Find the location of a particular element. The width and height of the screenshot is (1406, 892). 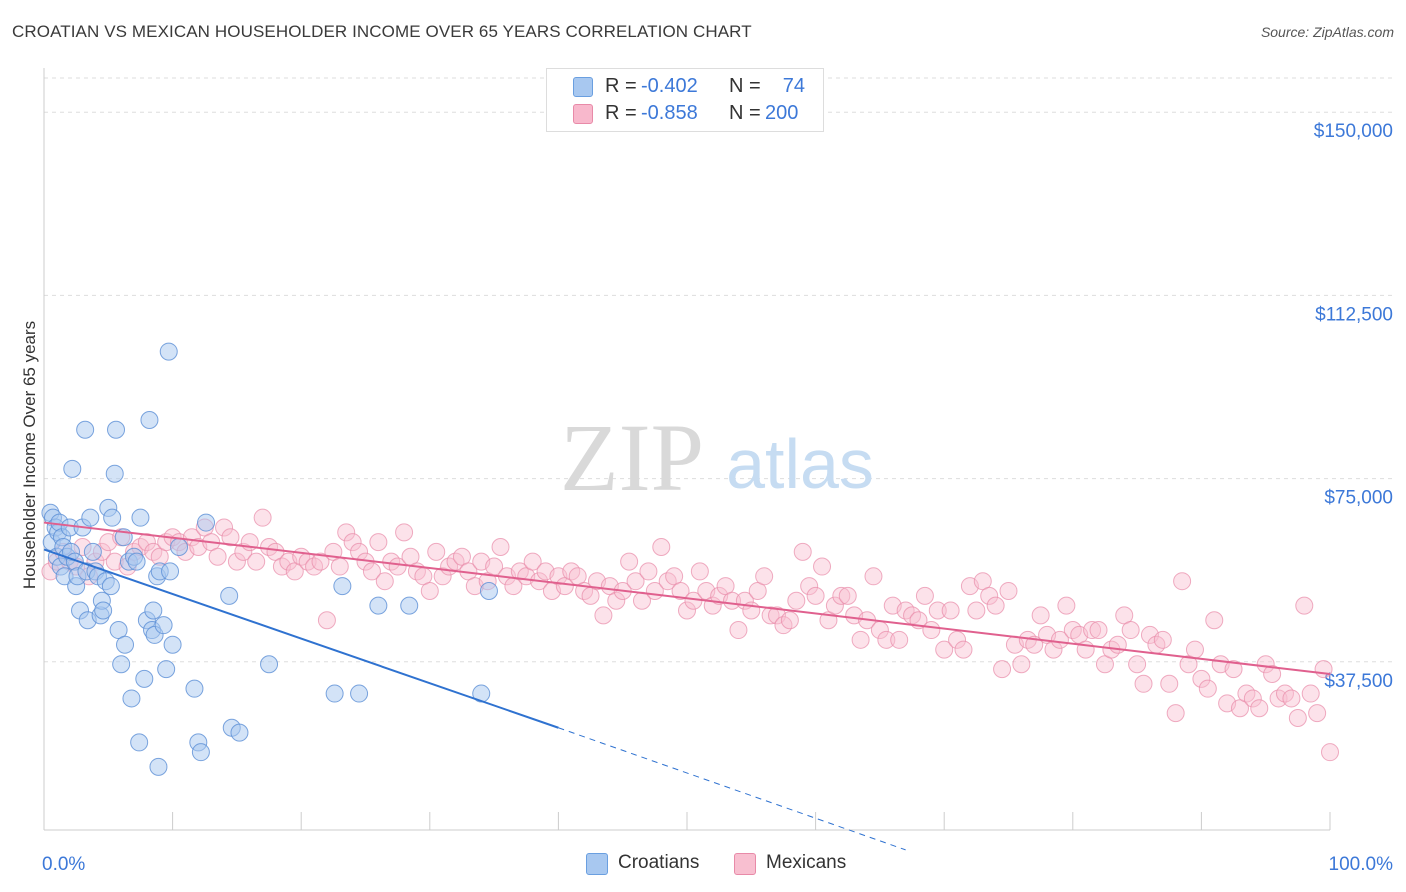

legend-swatch-mexicans is located at coordinates (583, 114).